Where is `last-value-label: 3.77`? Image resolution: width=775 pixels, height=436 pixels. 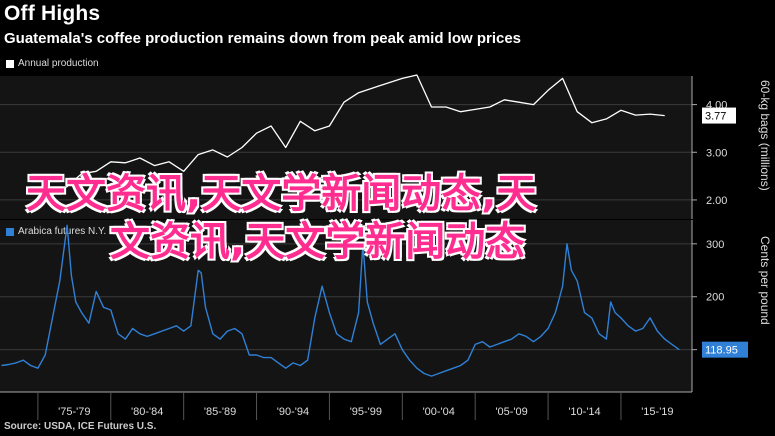 last-value-label: 3.77 is located at coordinates (715, 117).